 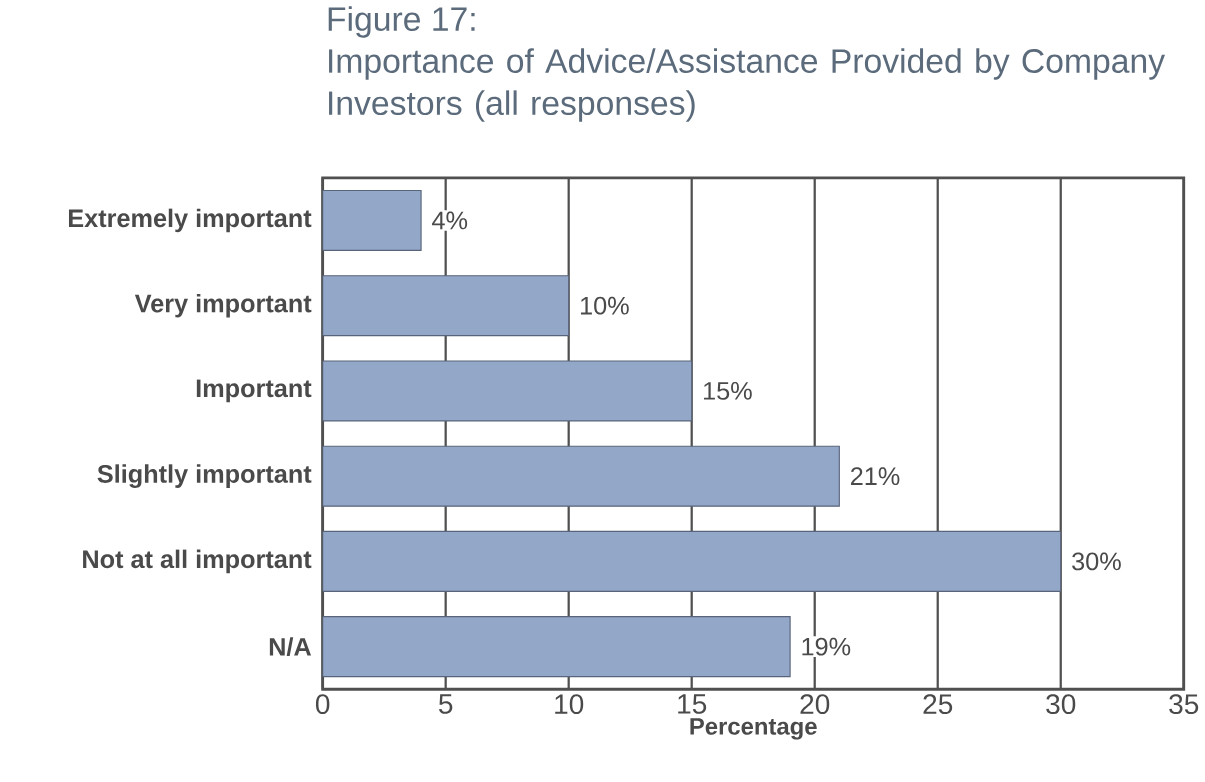 What do you see at coordinates (1096, 561) in the screenshot?
I see `data-label: 30%` at bounding box center [1096, 561].